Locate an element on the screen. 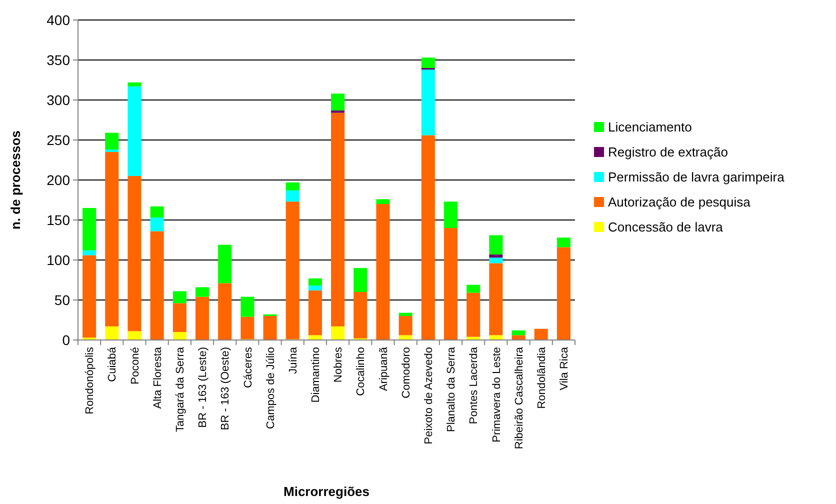  y-tick-label: 250 is located at coordinates (58, 140).